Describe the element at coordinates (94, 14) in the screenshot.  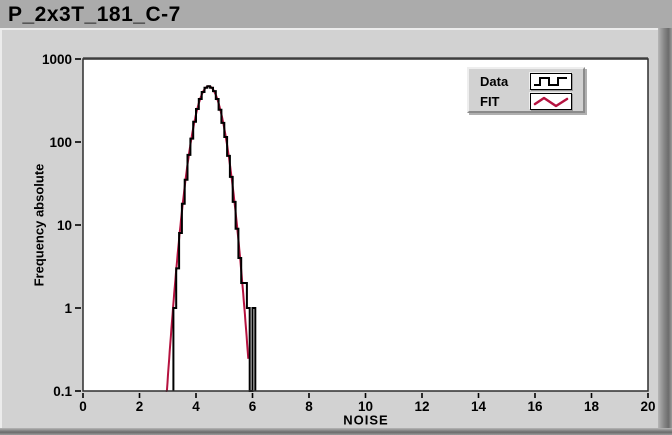
I see `graph-title: P_2x3T_181_C-7` at that location.